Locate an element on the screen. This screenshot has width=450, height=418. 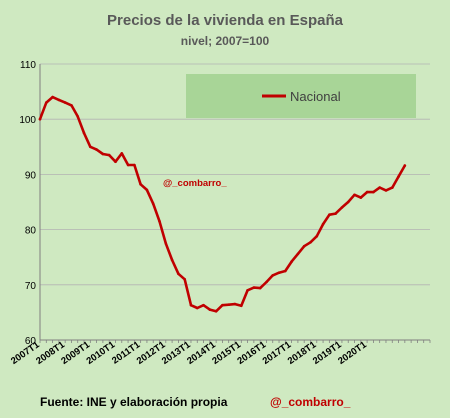
chart-title: Precios de la vivienda en España is located at coordinates (225, 20).